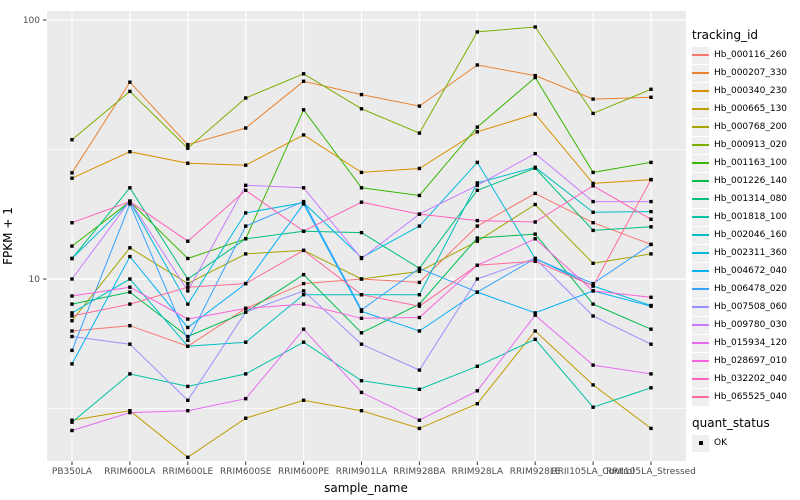 This screenshot has width=800, height=500. I want to click on x-tick-label: RRIM901LA, so click(362, 472).